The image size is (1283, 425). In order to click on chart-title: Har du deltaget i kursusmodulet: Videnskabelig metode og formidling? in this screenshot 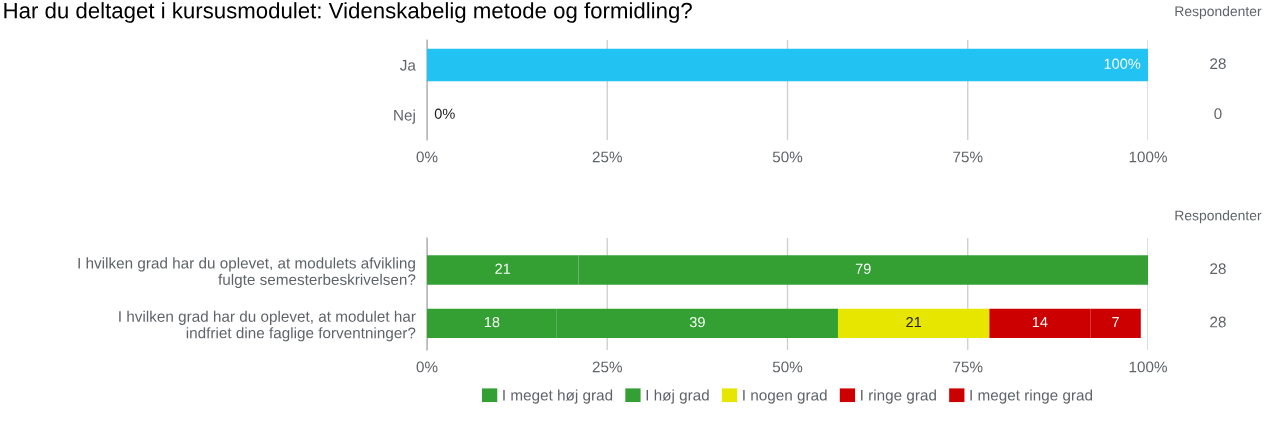, I will do `click(348, 12)`.